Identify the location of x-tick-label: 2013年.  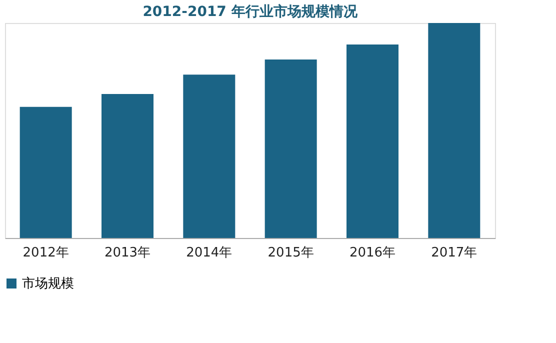
(127, 253).